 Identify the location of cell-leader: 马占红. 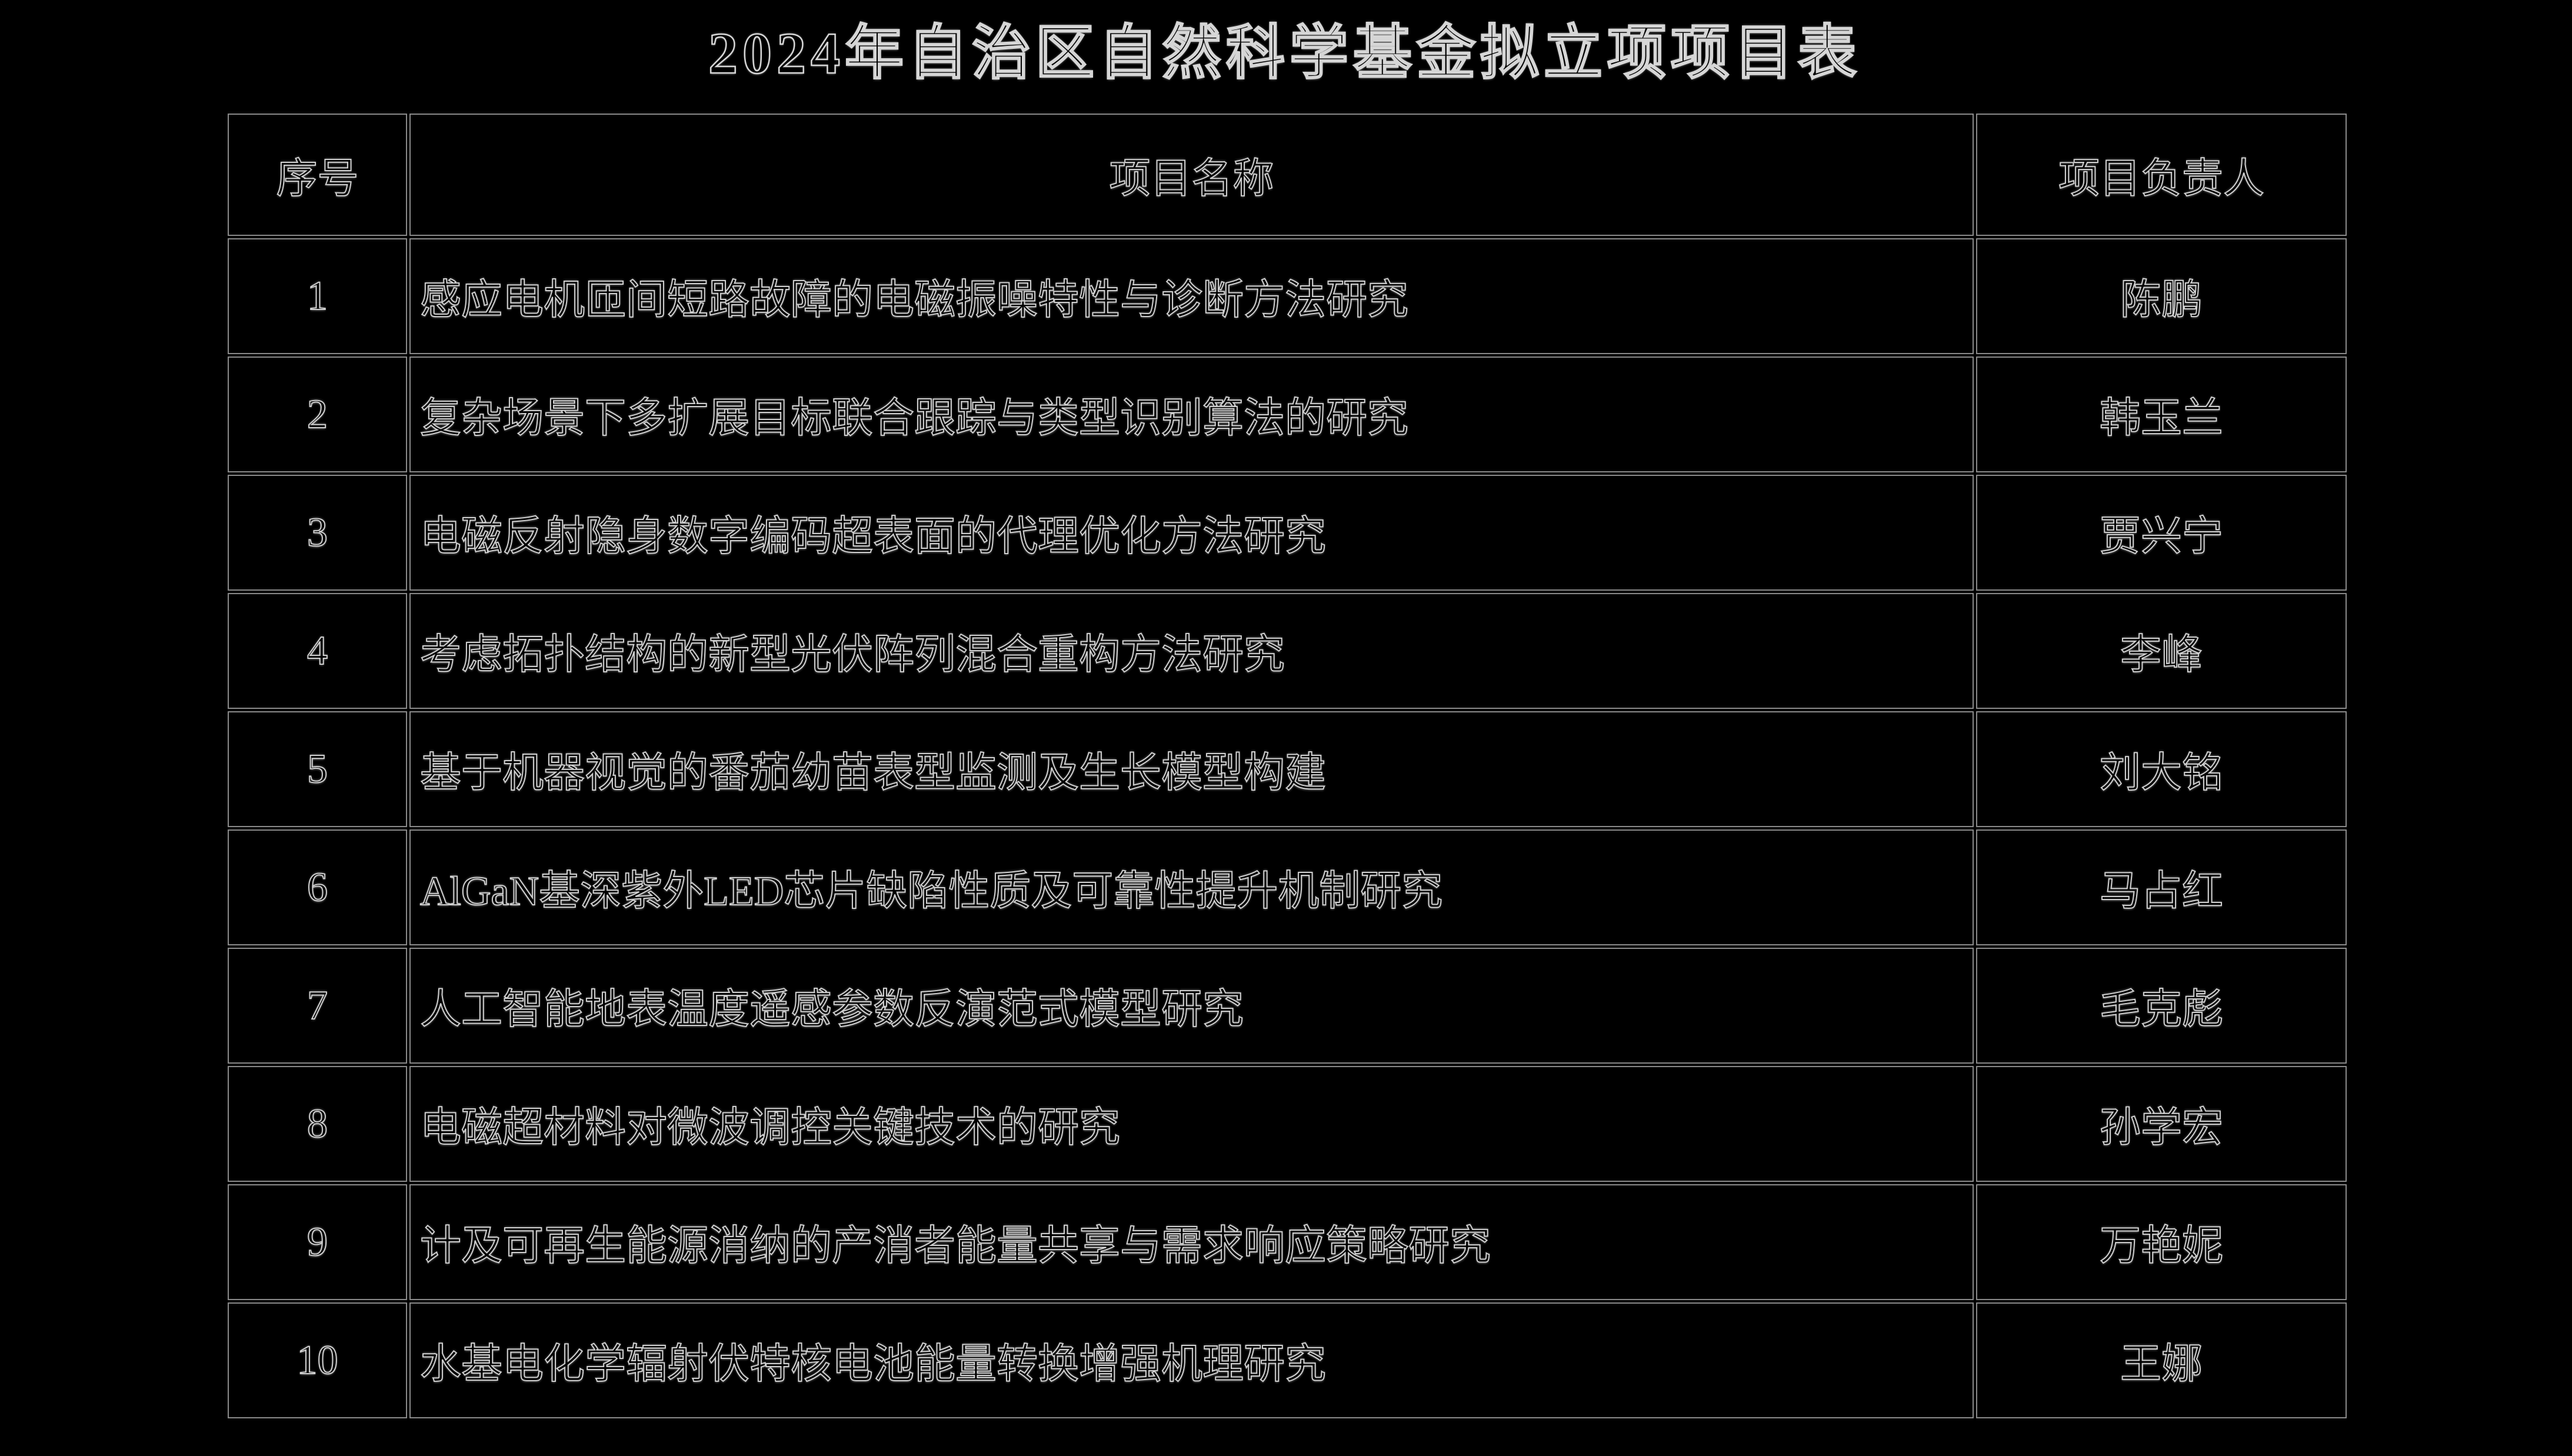
(2161, 887).